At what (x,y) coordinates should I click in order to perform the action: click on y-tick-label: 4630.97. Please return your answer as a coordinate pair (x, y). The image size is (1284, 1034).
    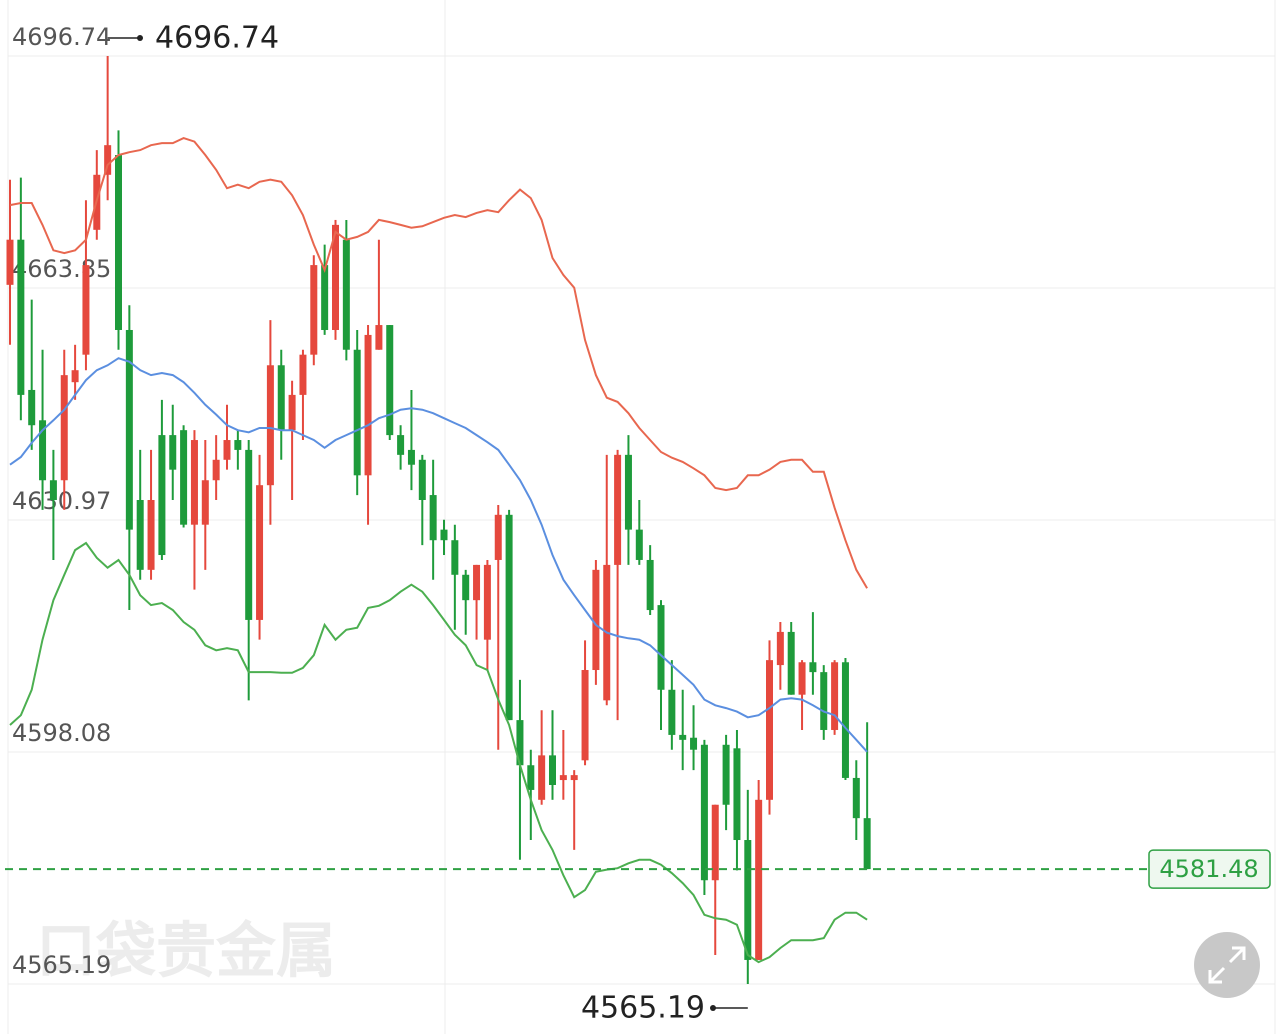
    Looking at the image, I should click on (61, 501).